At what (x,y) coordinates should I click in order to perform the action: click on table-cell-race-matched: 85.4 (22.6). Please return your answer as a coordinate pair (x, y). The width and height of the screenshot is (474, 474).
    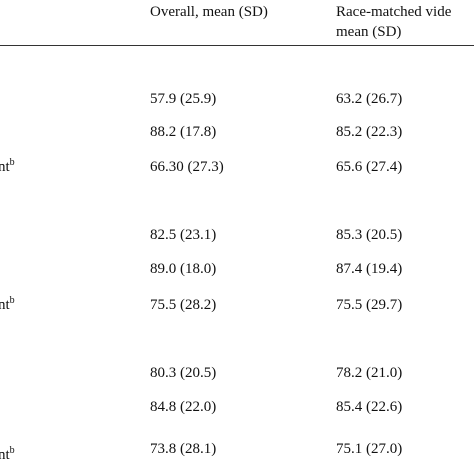
    Looking at the image, I should click on (369, 407).